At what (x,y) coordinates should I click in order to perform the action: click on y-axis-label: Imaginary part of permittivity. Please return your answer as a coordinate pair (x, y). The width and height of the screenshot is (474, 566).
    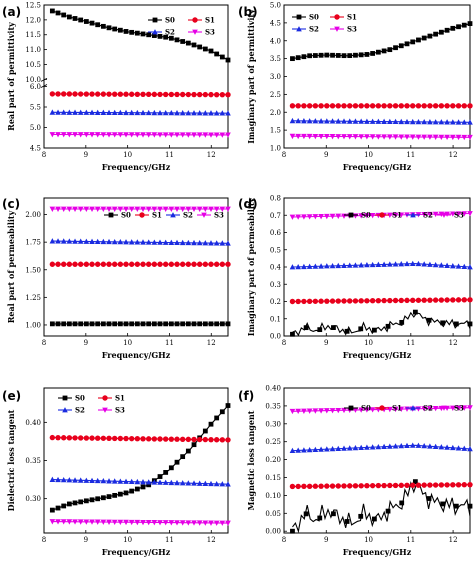
    Looking at the image, I should click on (251, 76).